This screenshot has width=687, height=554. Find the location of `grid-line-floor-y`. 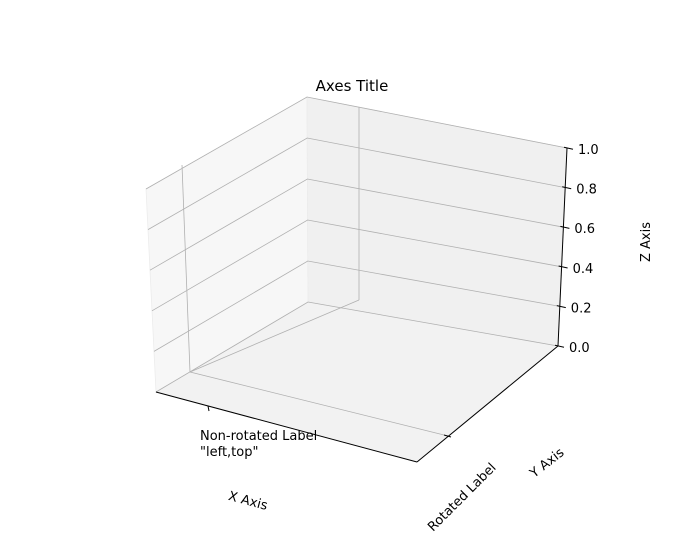

grid-line-floor-y is located at coordinates (317, 403).